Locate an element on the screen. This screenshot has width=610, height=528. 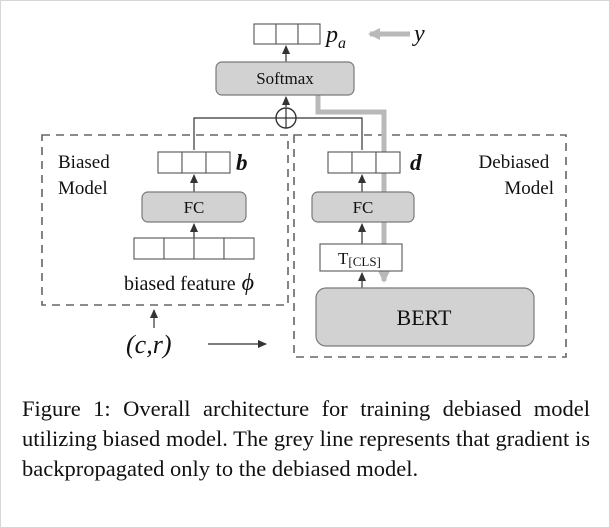
softmax-node is located at coordinates (285, 78).